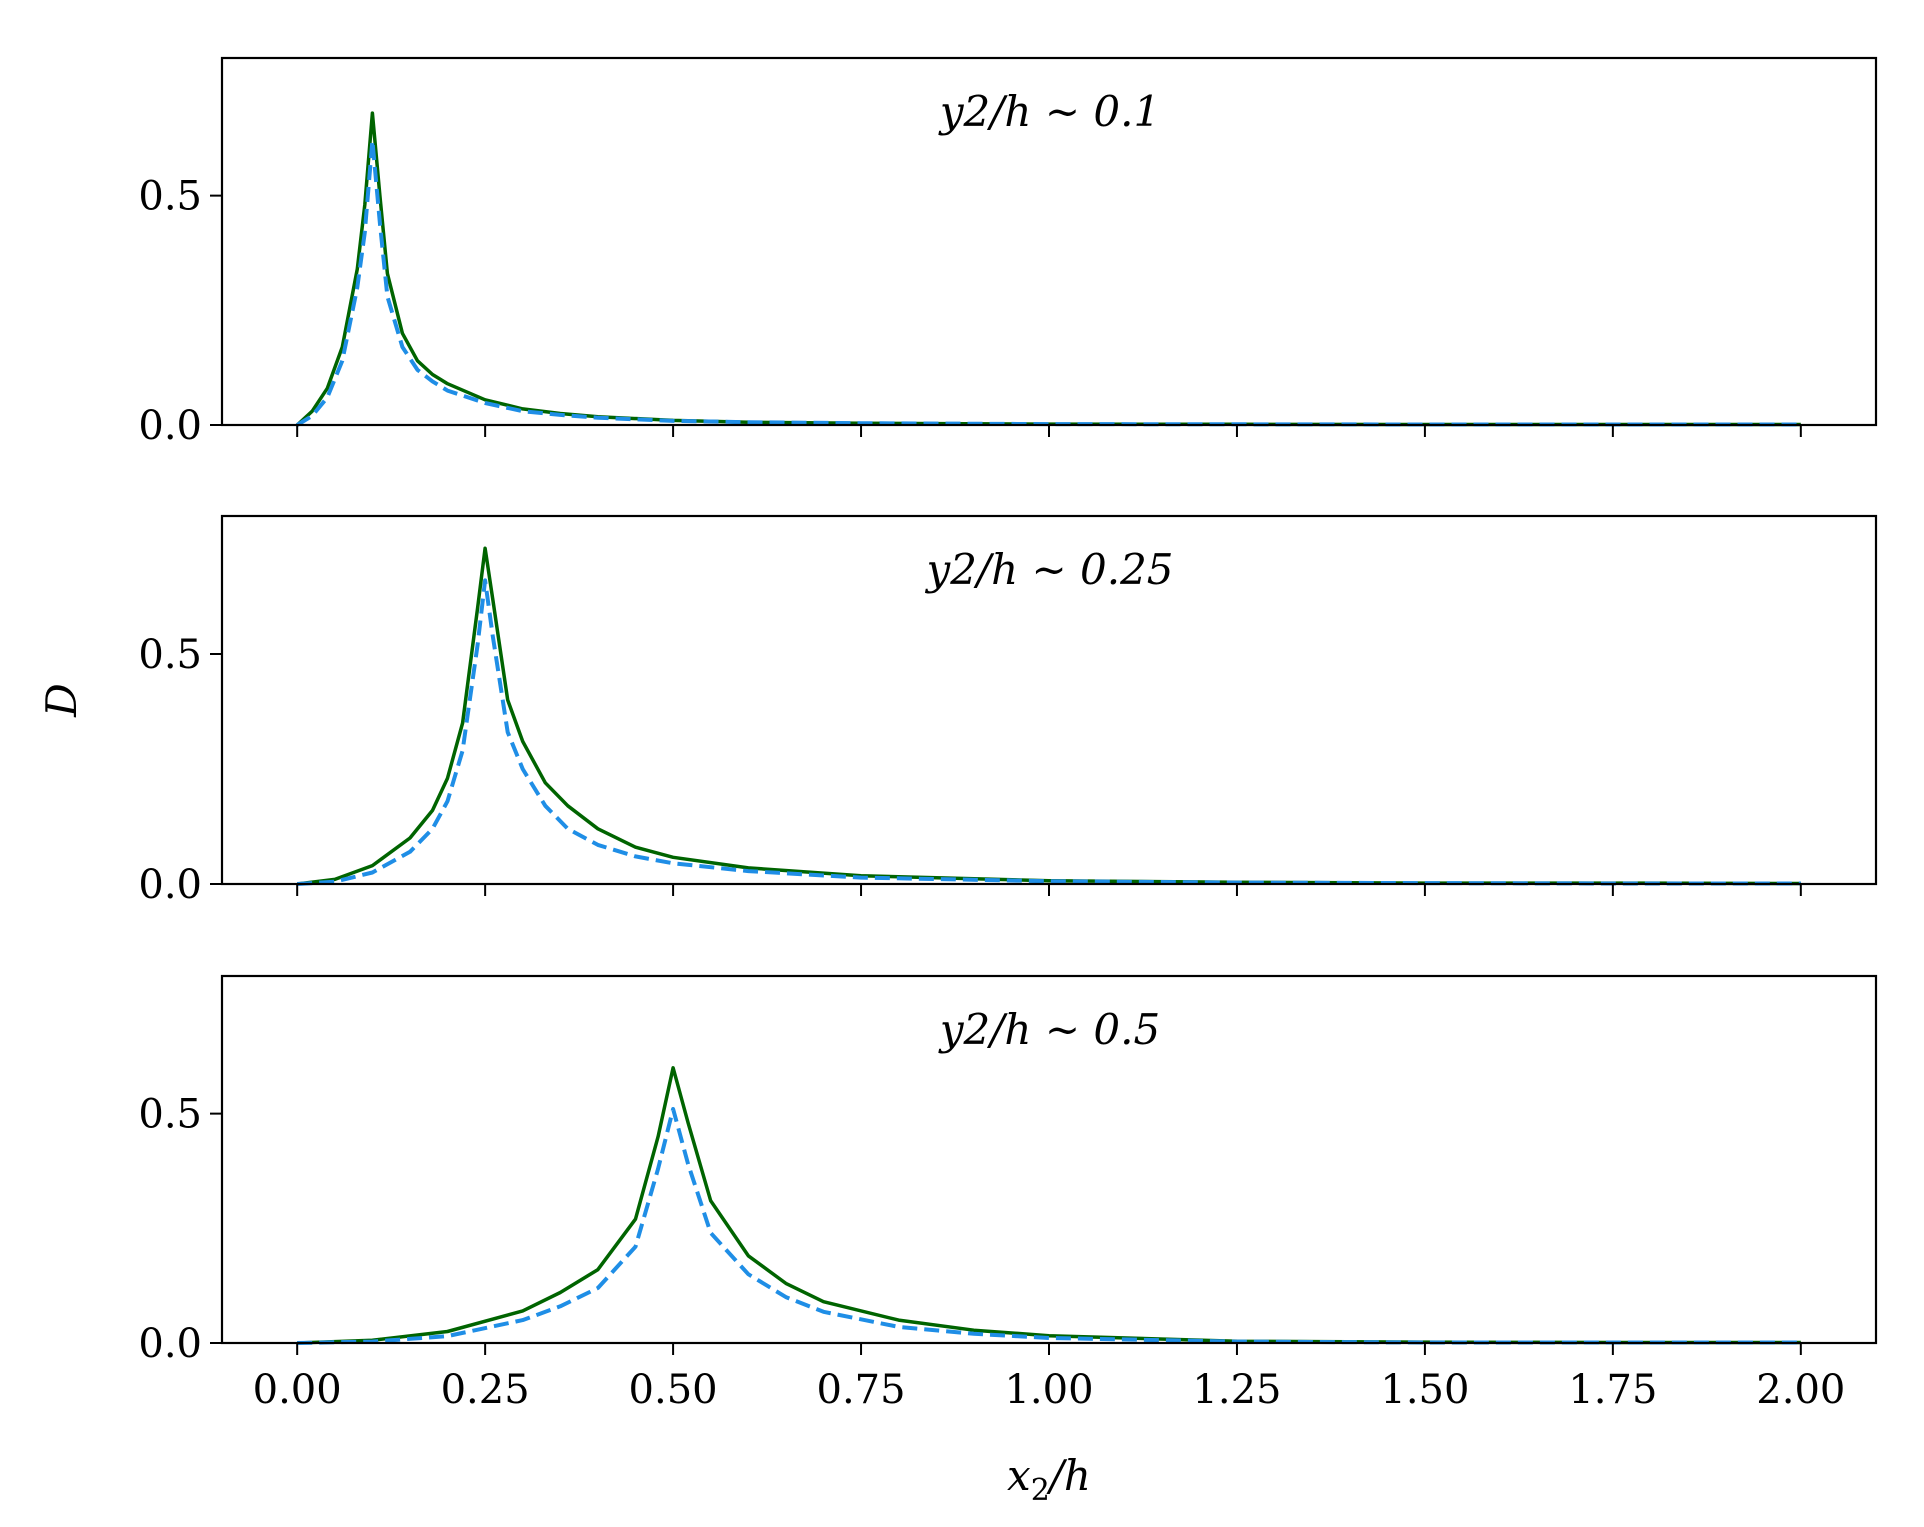  I want to click on x-tick-label: 0.25, so click(485, 1390).